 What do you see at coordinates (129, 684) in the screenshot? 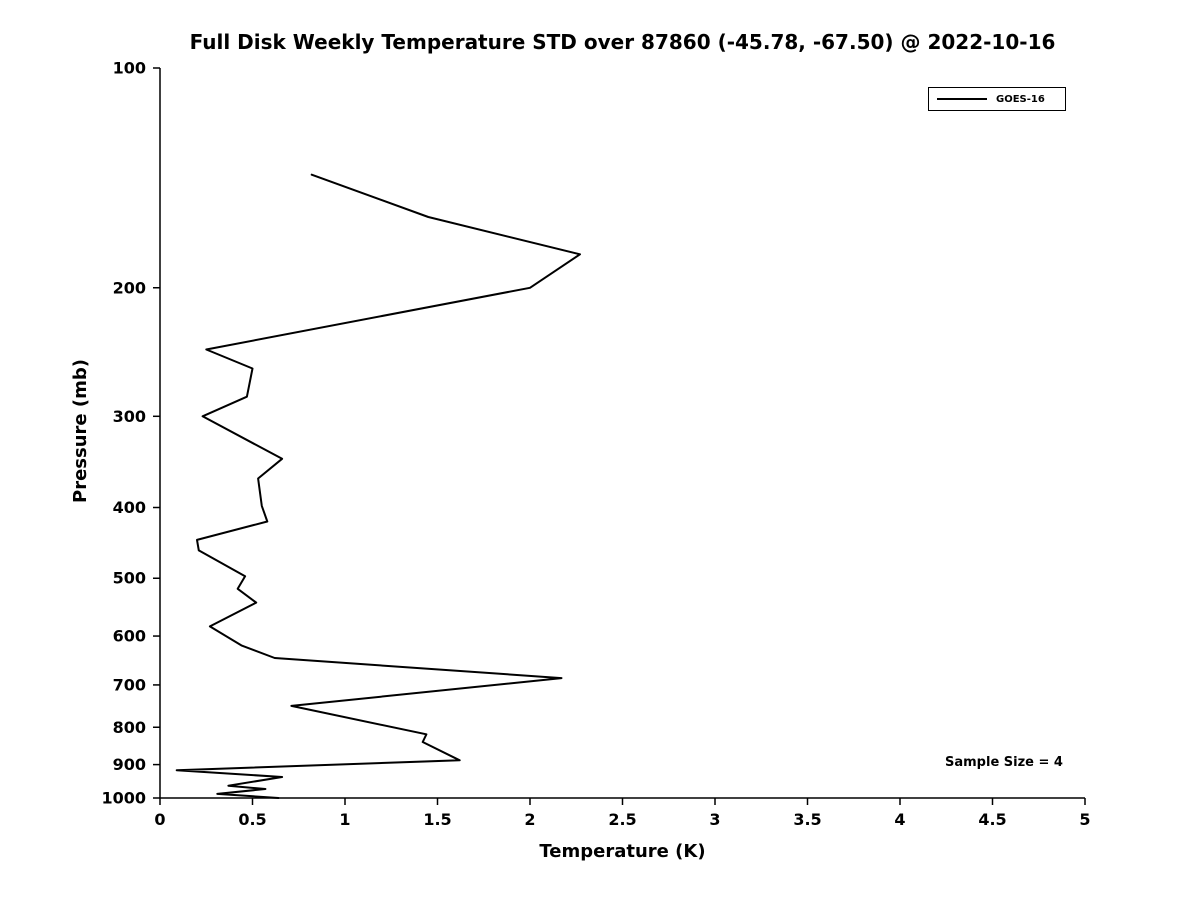
I see `y-axis-tick-label: 700` at bounding box center [129, 684].